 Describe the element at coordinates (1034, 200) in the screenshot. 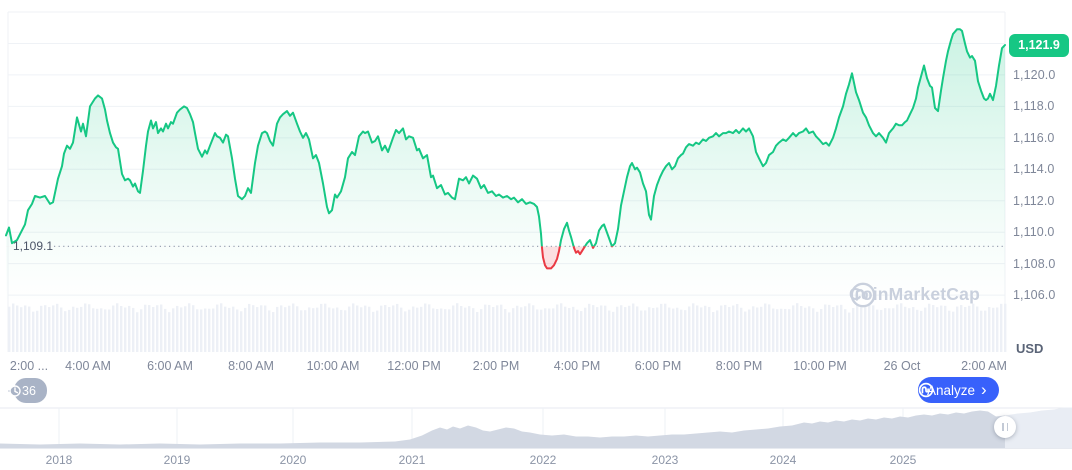

I see `y-axis-label: 1,112.0` at that location.